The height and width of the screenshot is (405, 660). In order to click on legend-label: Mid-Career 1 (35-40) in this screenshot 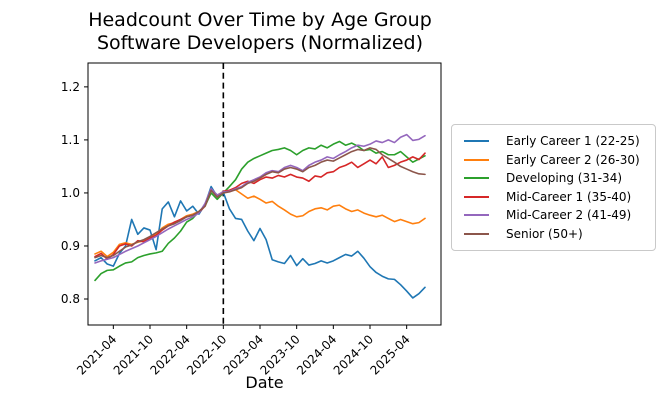, I will do `click(569, 196)`.